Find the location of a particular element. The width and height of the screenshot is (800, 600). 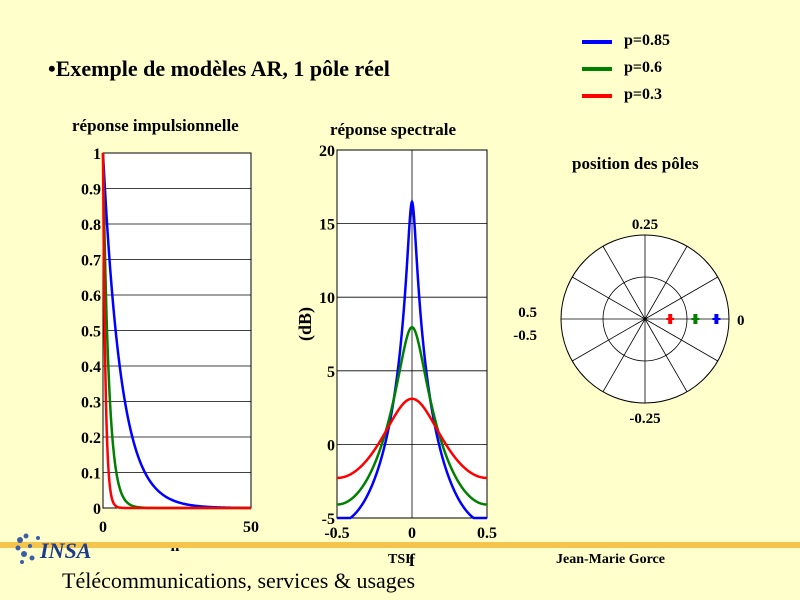

x-tick-label: -0.5 is located at coordinates (336, 533).